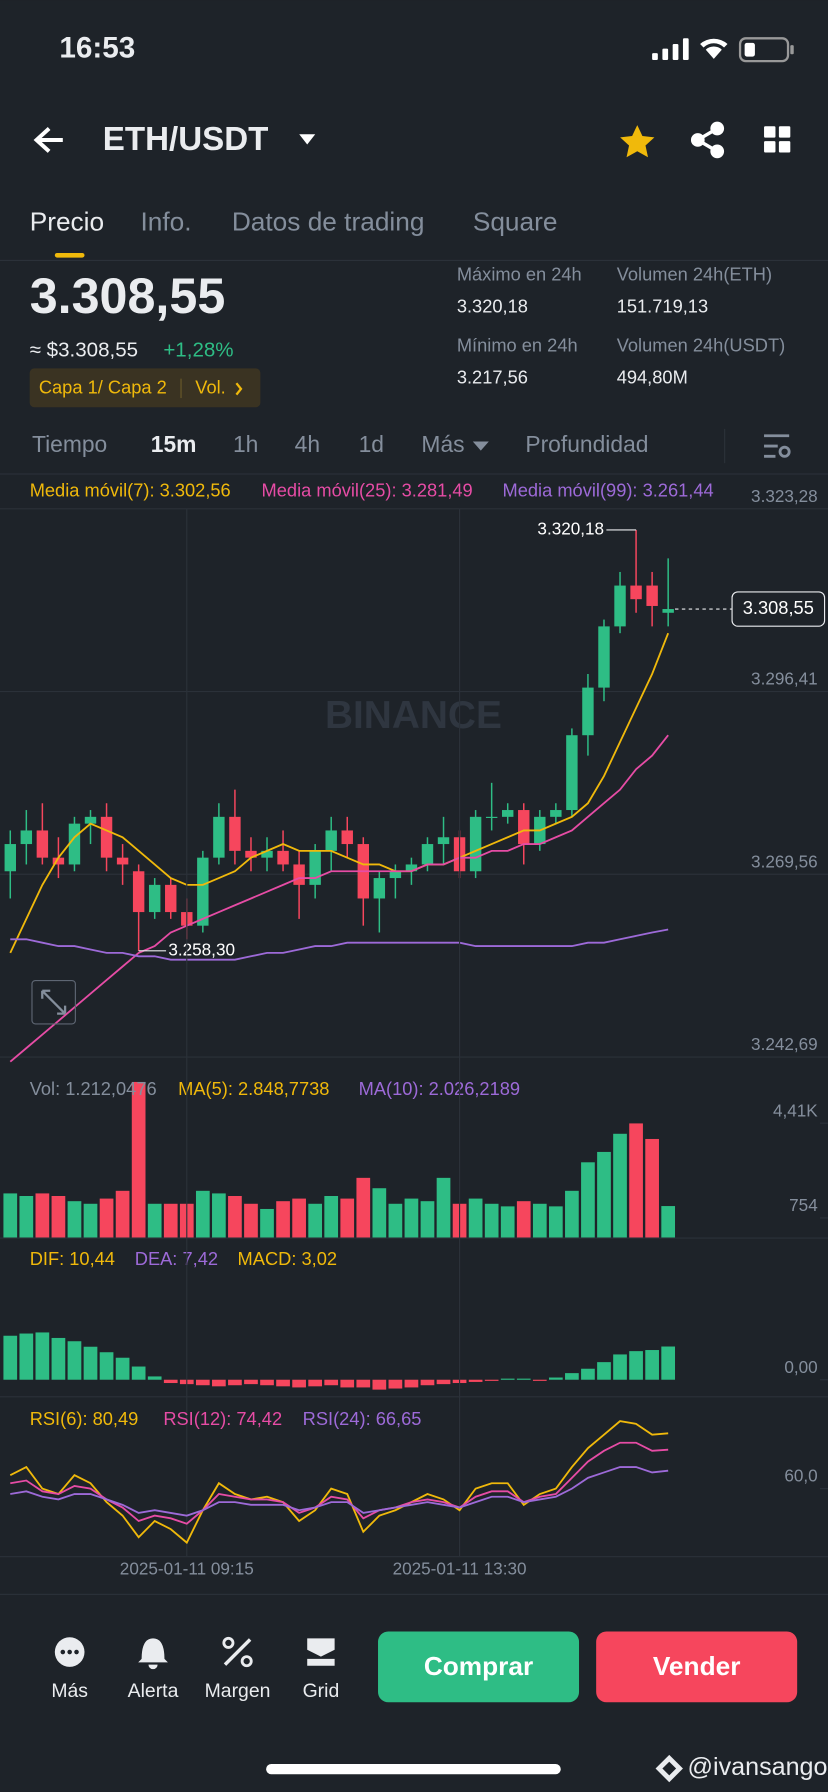 This screenshot has height=1792, width=828. I want to click on x-tick-label: 2025-01-11 13:30, so click(460, 1568).